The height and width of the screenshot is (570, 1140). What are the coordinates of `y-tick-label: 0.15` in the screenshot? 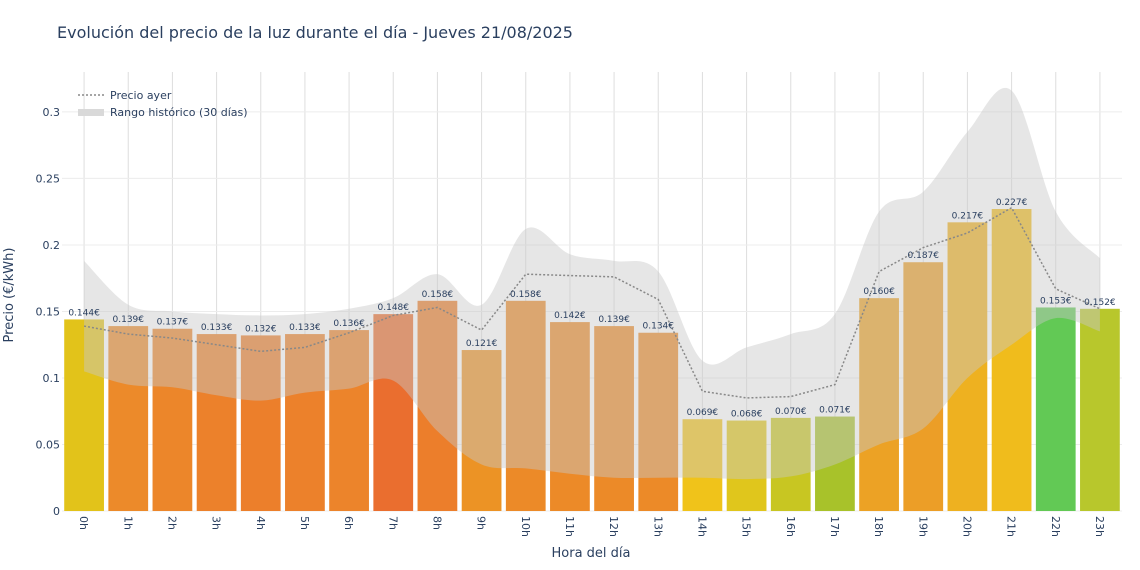 It's located at (48, 311).